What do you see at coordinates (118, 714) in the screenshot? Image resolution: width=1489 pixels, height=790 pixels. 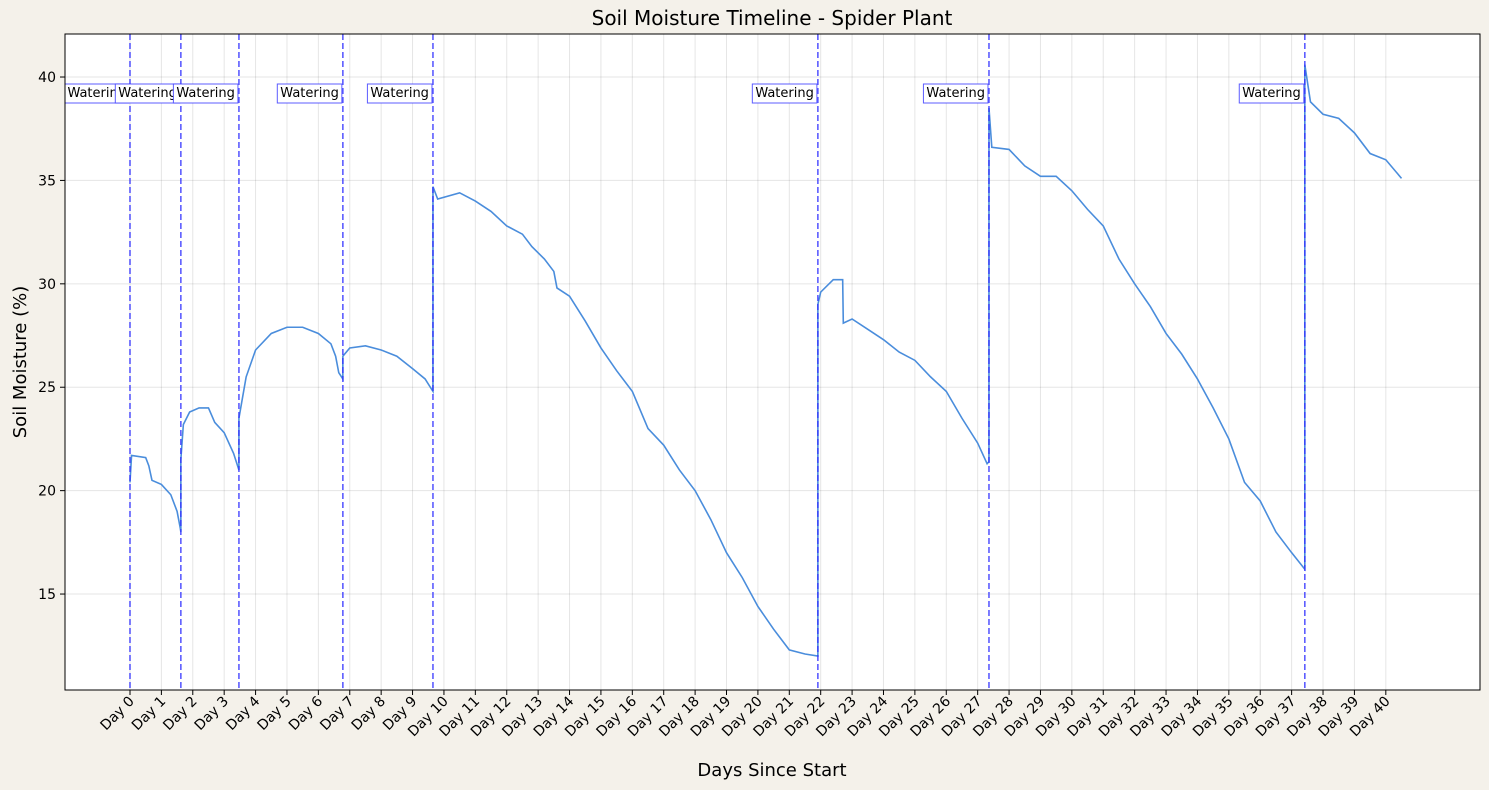 I see `x-tick-label: Day 0` at bounding box center [118, 714].